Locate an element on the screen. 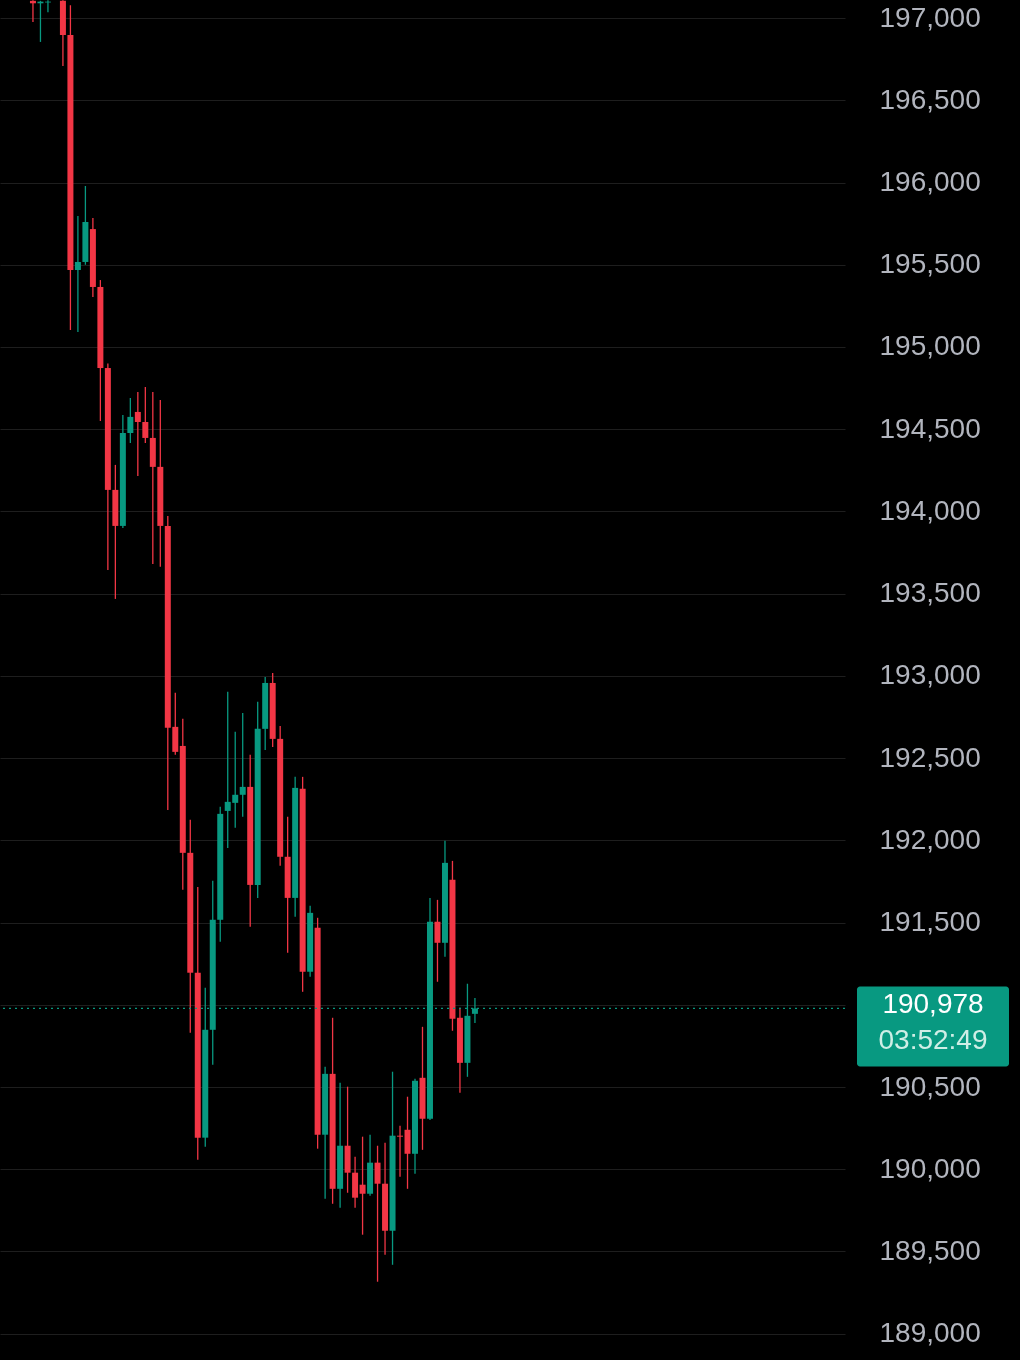  y-tick-label: 189,000 is located at coordinates (930, 1333).